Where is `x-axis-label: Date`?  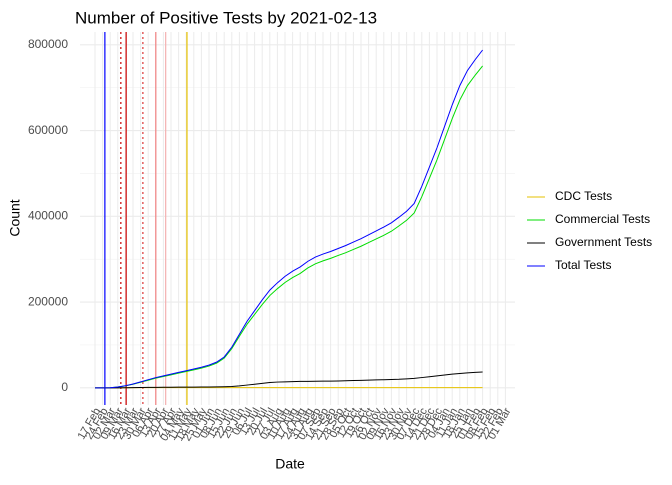 x-axis-label: Date is located at coordinates (290, 464).